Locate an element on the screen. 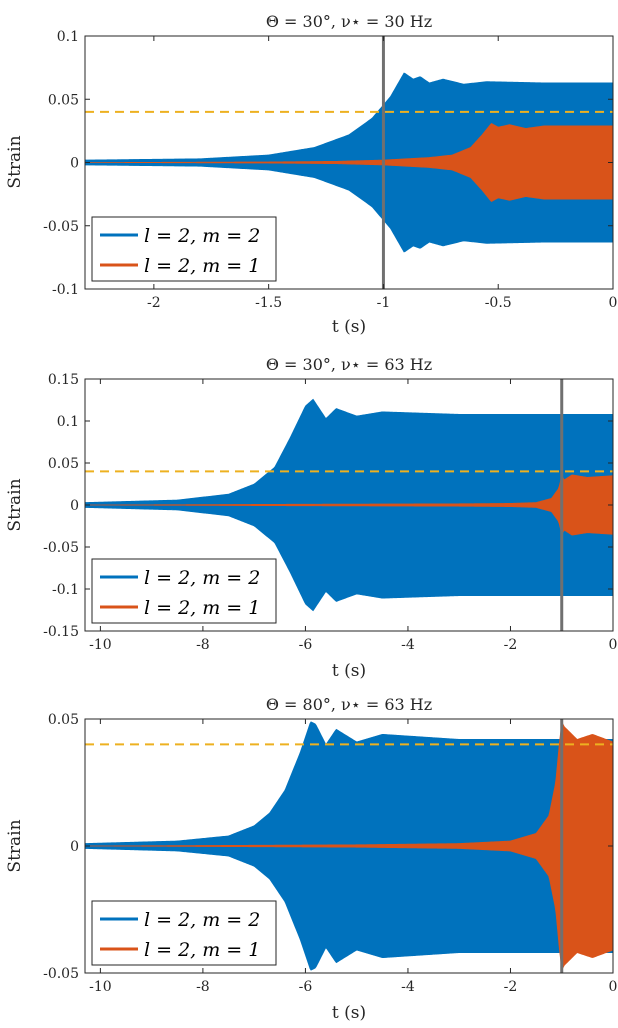 This screenshot has height=1028, width=618. y-tick-label: 0.15 is located at coordinates (63, 380).